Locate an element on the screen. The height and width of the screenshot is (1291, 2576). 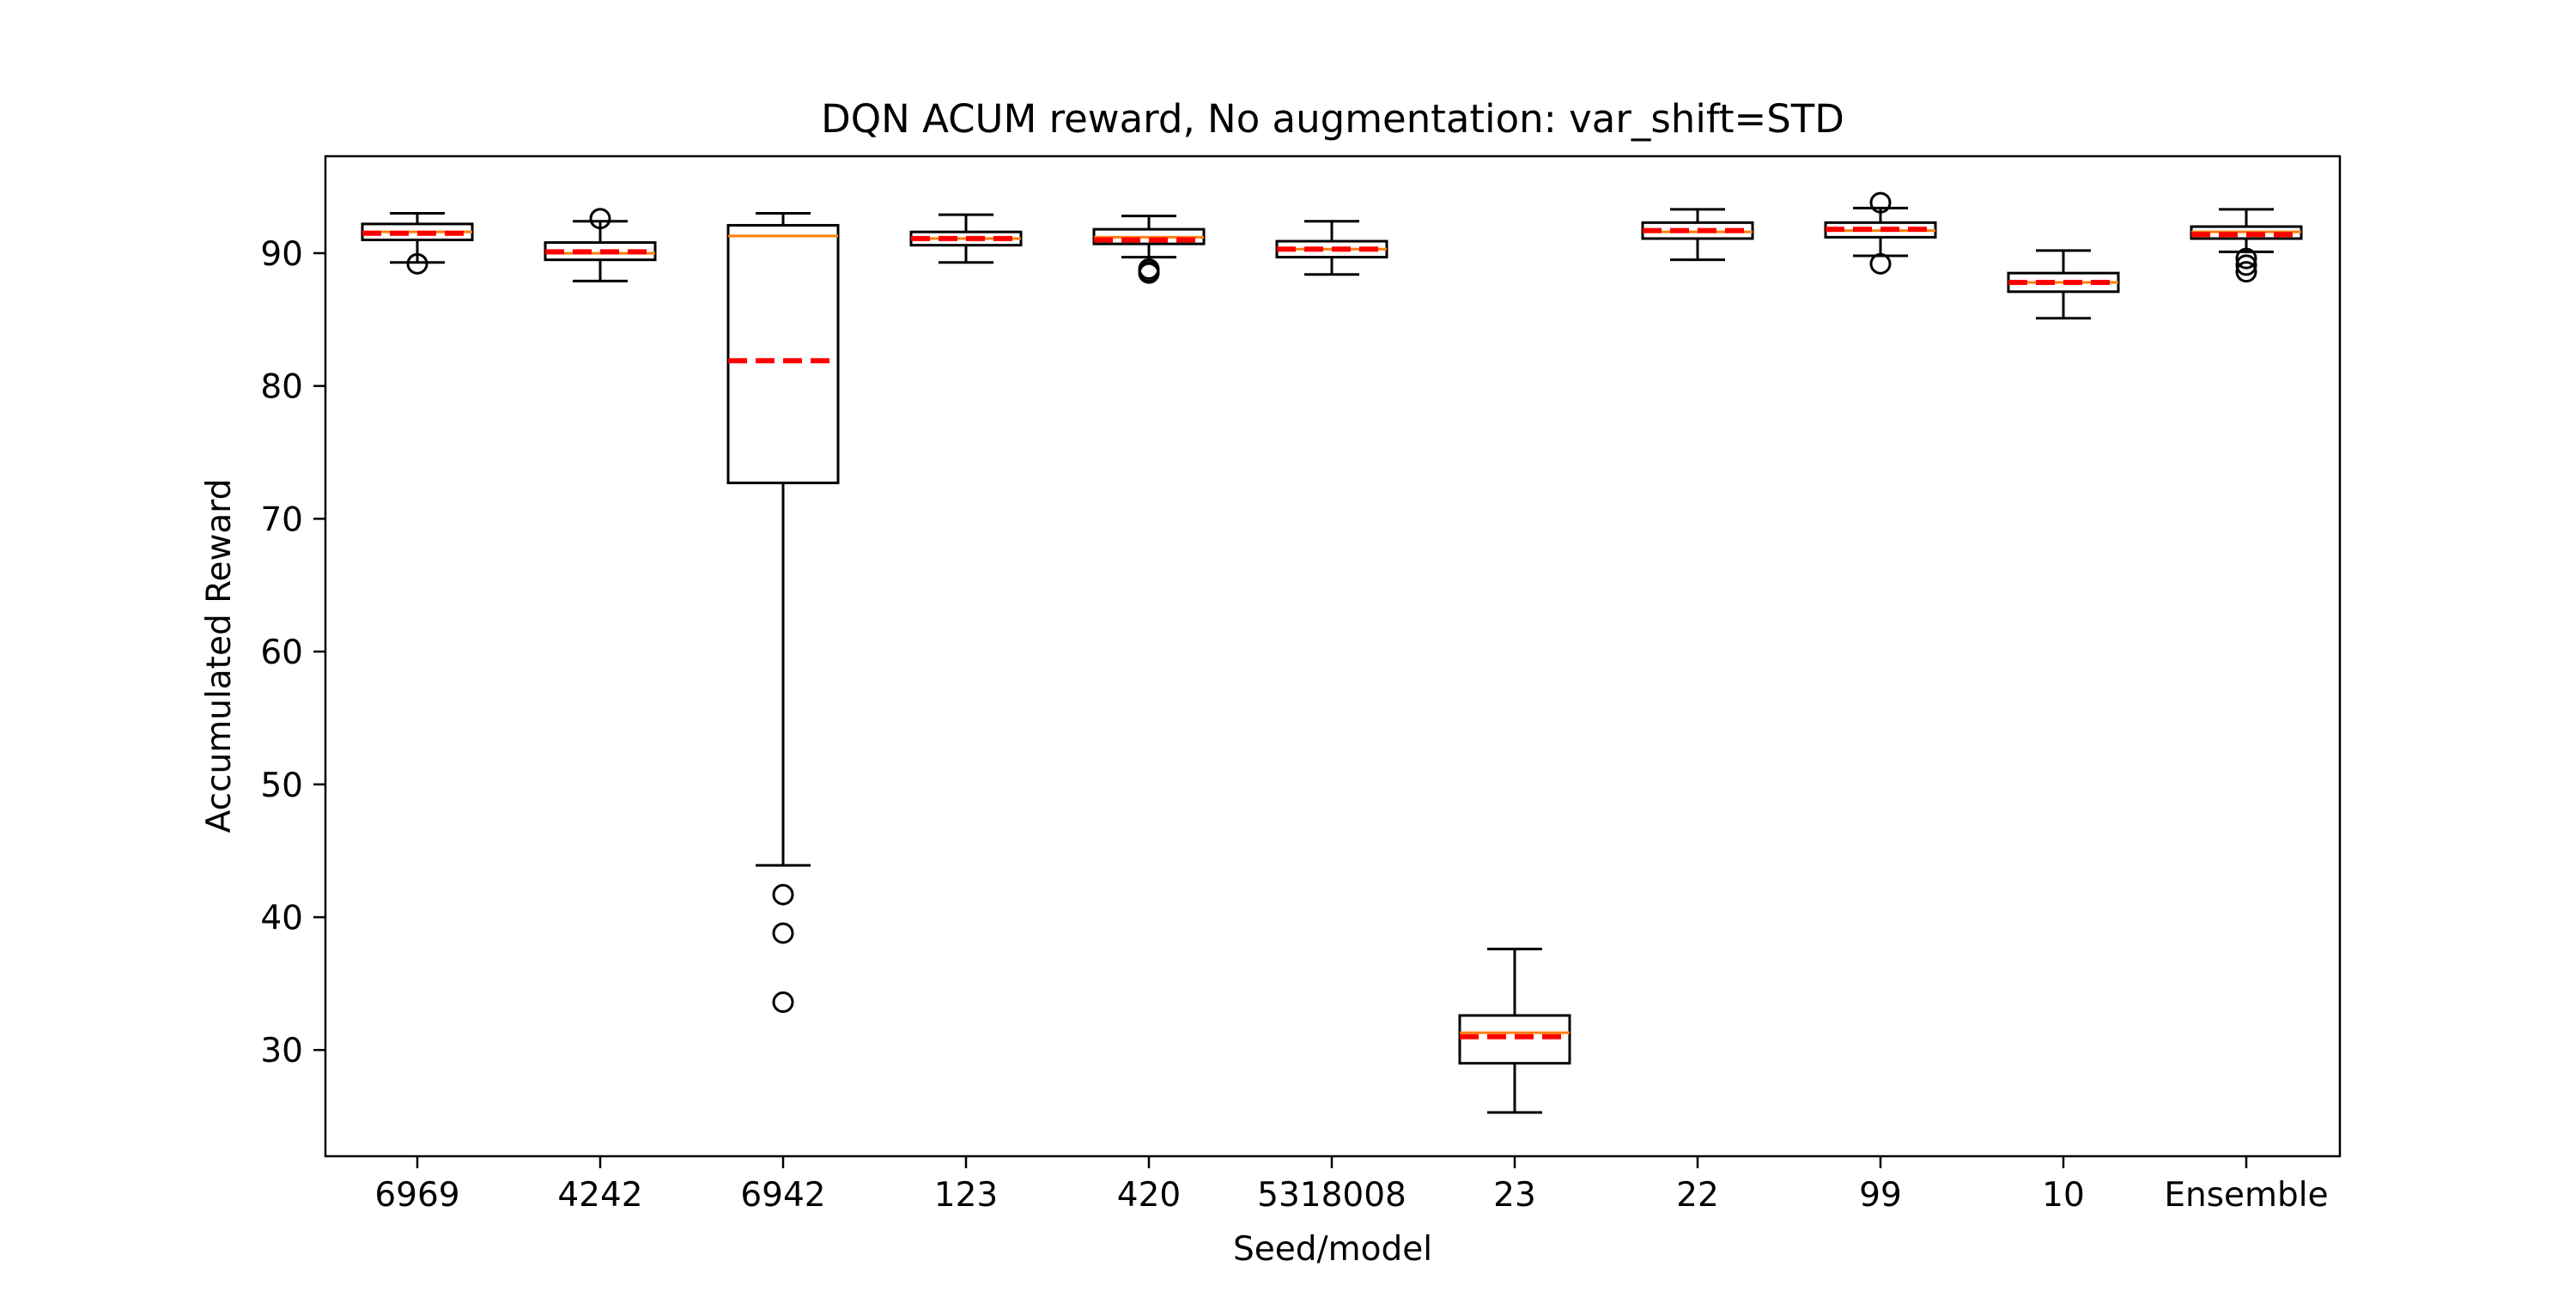
x-tick-label: 5318008 is located at coordinates (1331, 1196).